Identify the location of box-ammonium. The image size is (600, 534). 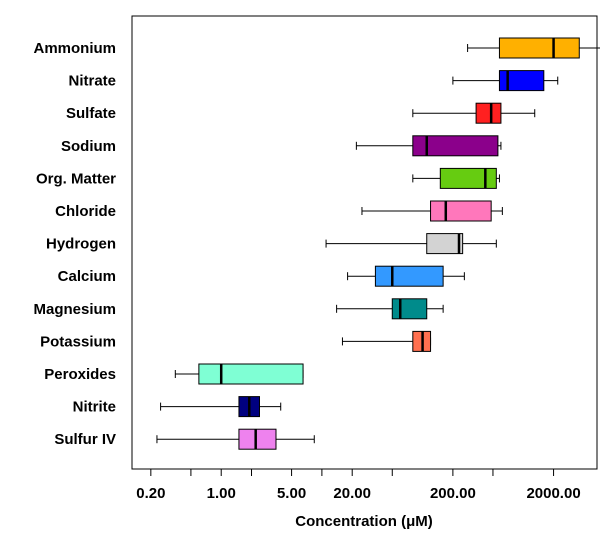
(533, 48).